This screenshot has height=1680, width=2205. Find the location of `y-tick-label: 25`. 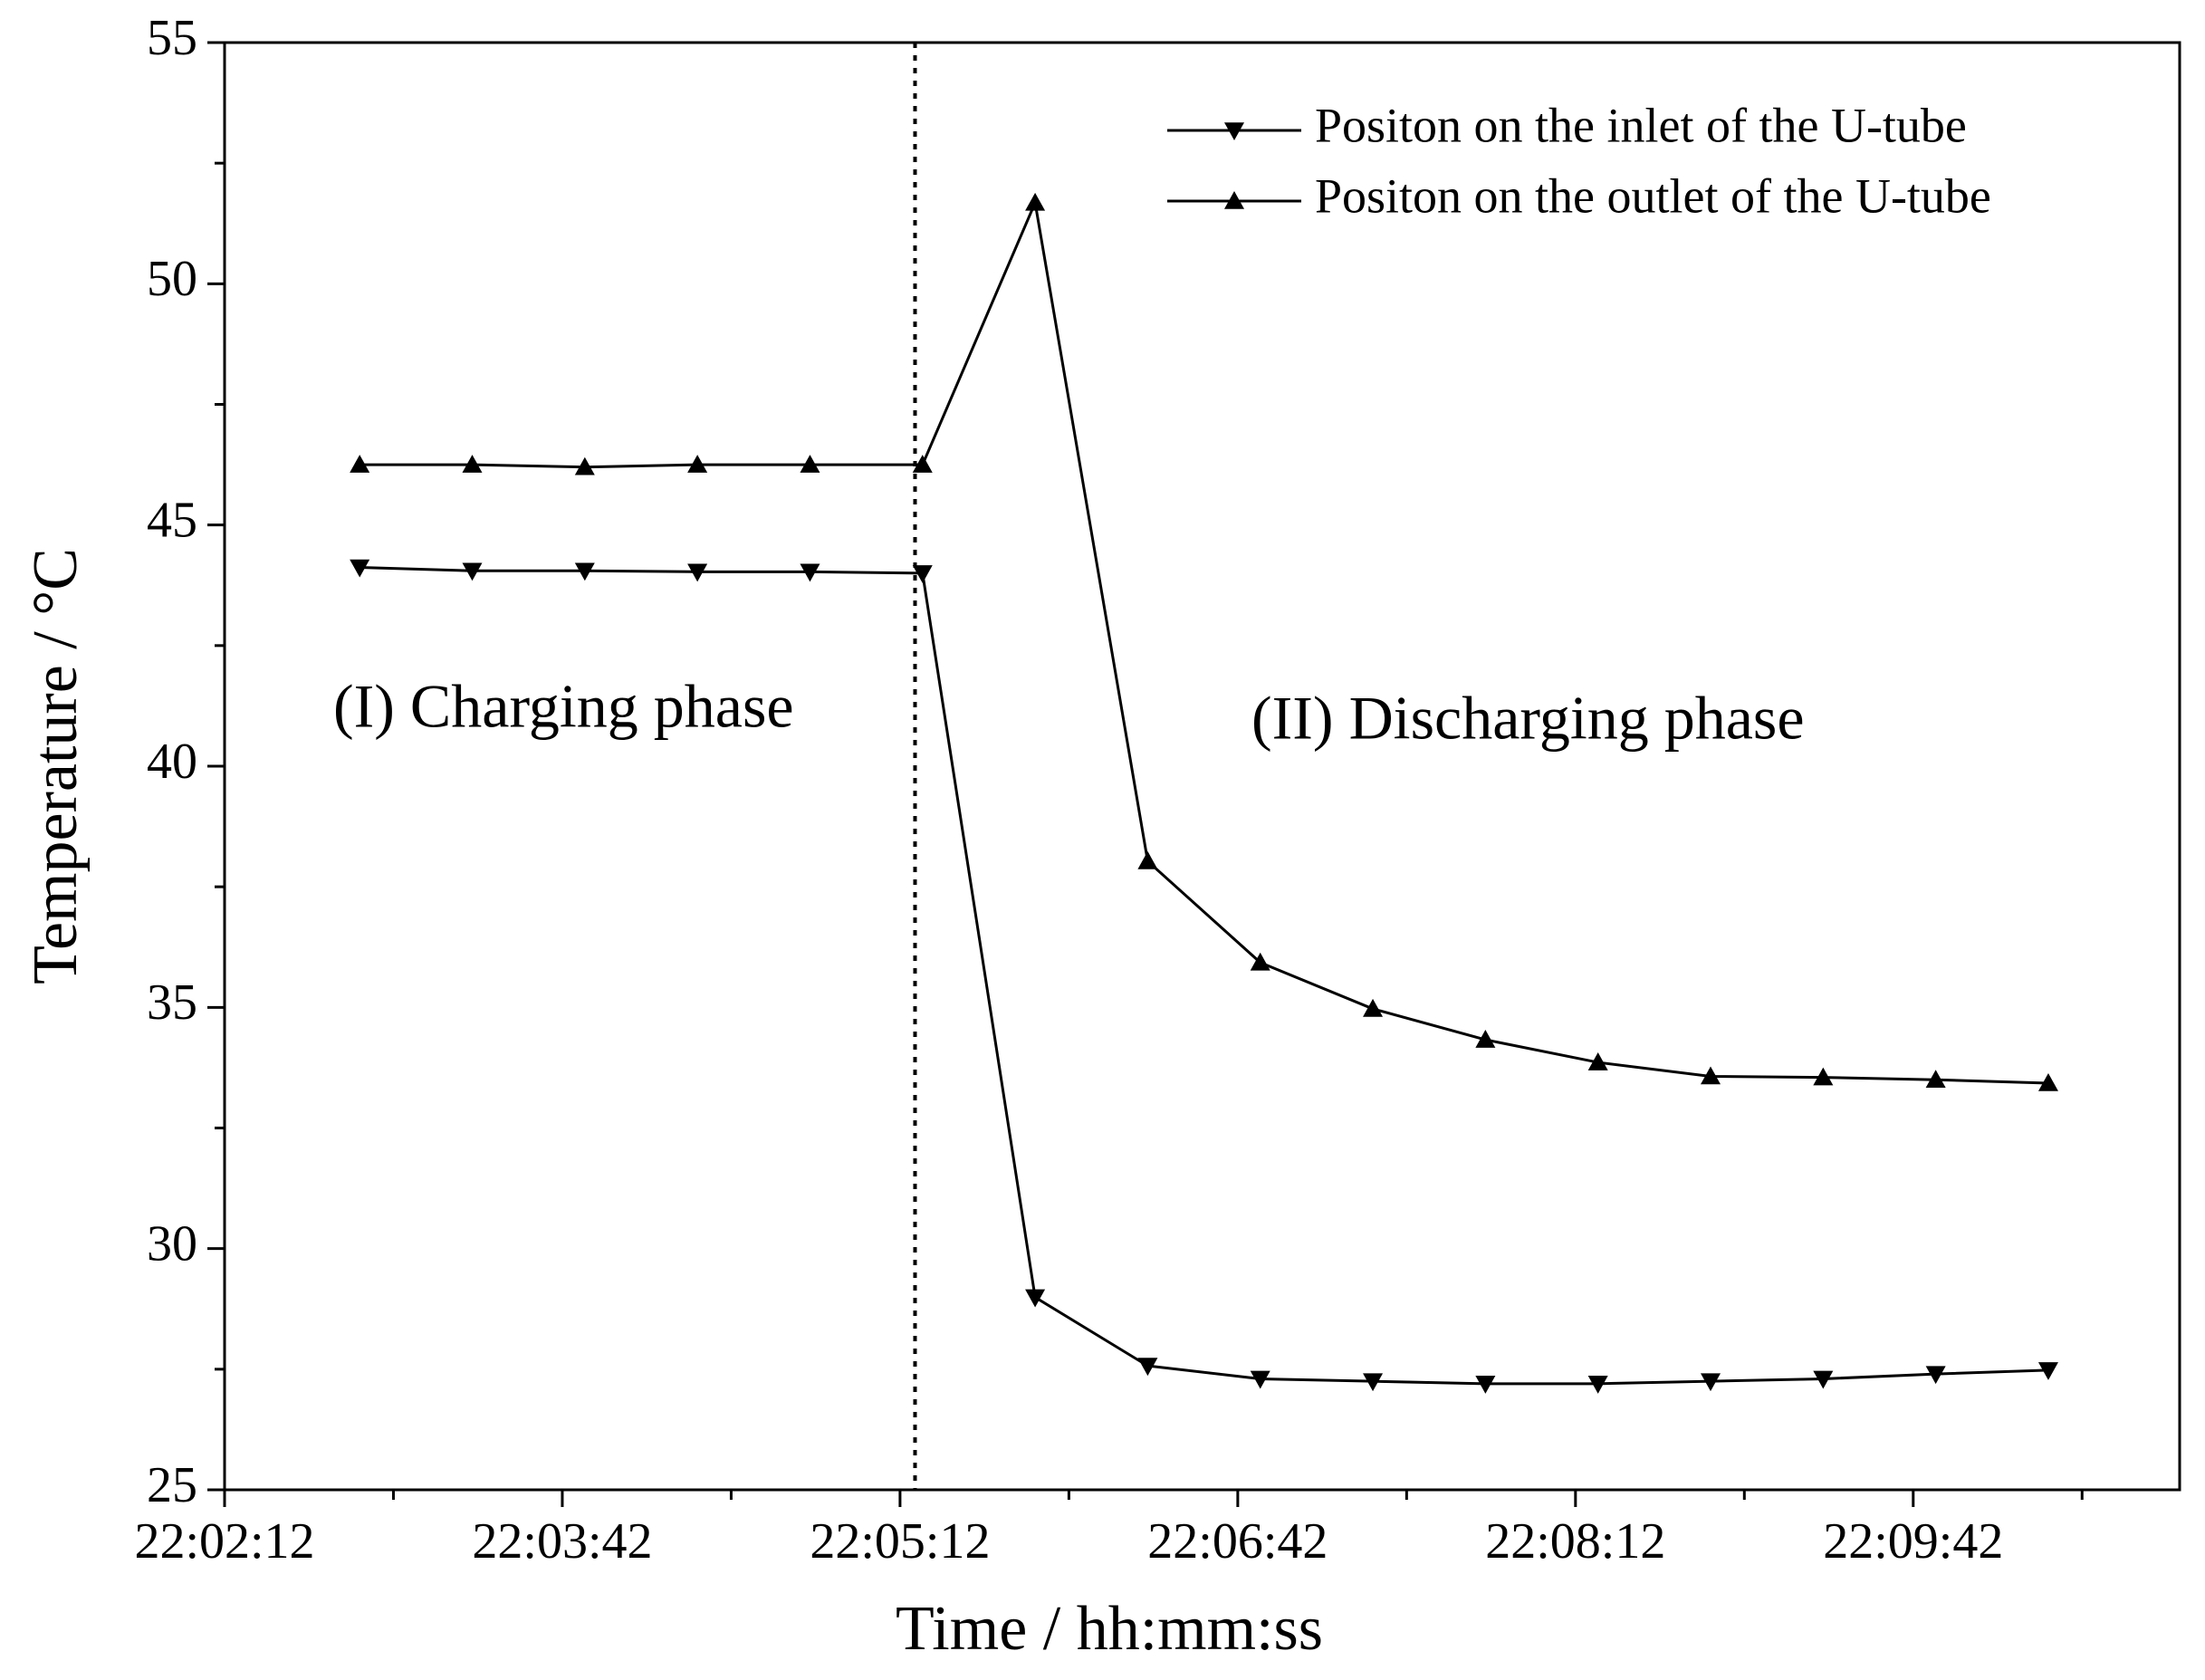

y-tick-label: 25 is located at coordinates (172, 1485).